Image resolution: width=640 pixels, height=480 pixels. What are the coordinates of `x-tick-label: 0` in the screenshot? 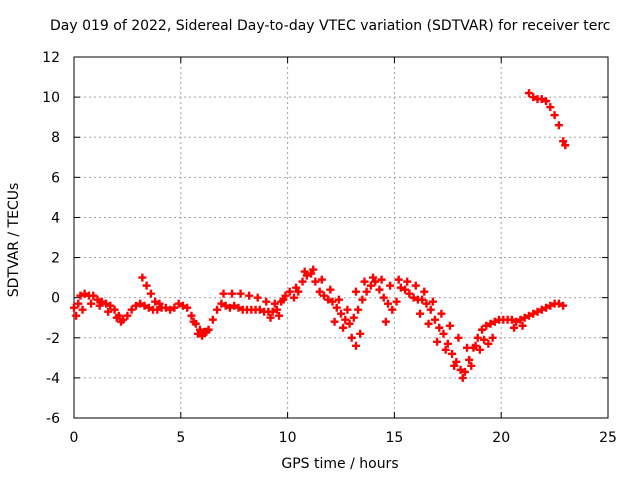 It's located at (74, 438).